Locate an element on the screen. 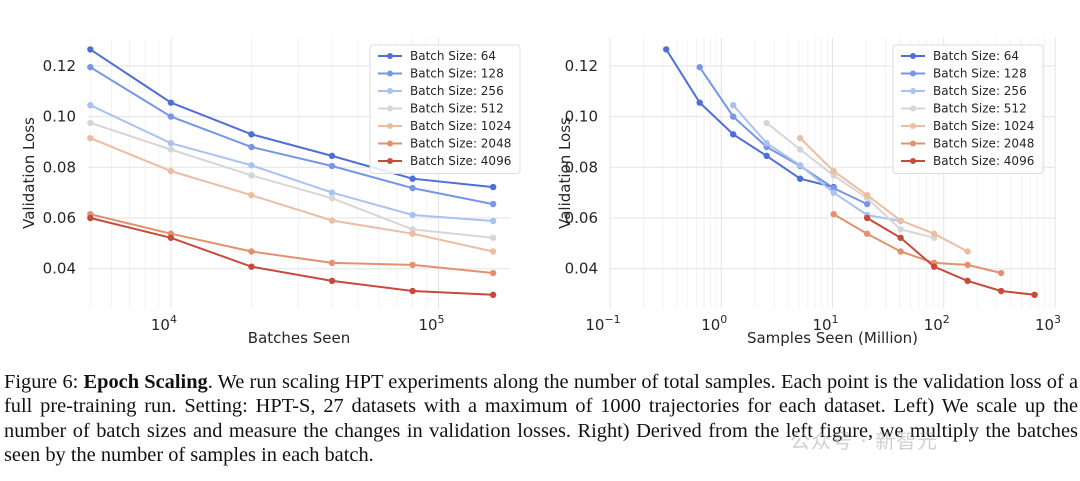  x-tick-label: 10⁻¹ is located at coordinates (602, 323).